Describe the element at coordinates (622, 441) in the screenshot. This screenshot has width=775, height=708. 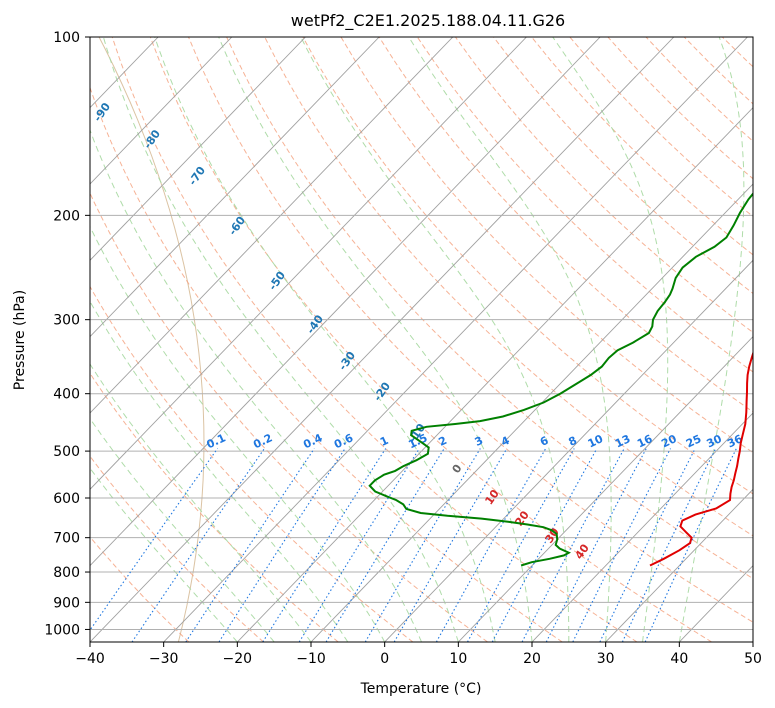
I see `mixing-ratio-label: 13` at that location.